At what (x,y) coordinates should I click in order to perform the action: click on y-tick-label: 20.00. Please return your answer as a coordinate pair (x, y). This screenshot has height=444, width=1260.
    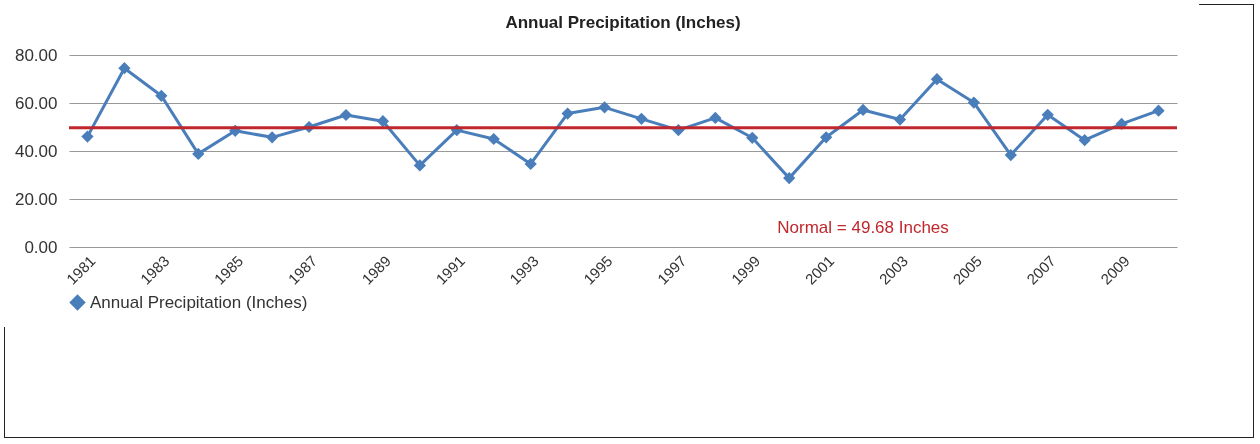
    Looking at the image, I should click on (36, 199).